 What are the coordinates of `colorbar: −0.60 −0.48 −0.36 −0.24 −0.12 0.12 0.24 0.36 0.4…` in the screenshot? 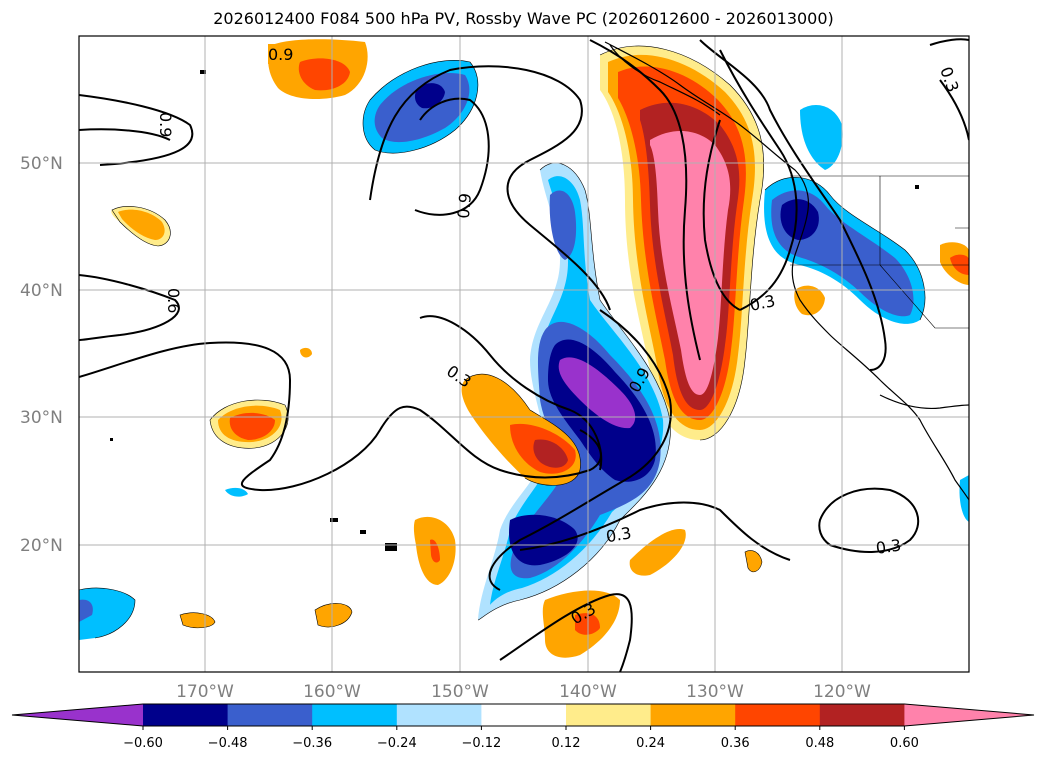 It's located at (523, 727).